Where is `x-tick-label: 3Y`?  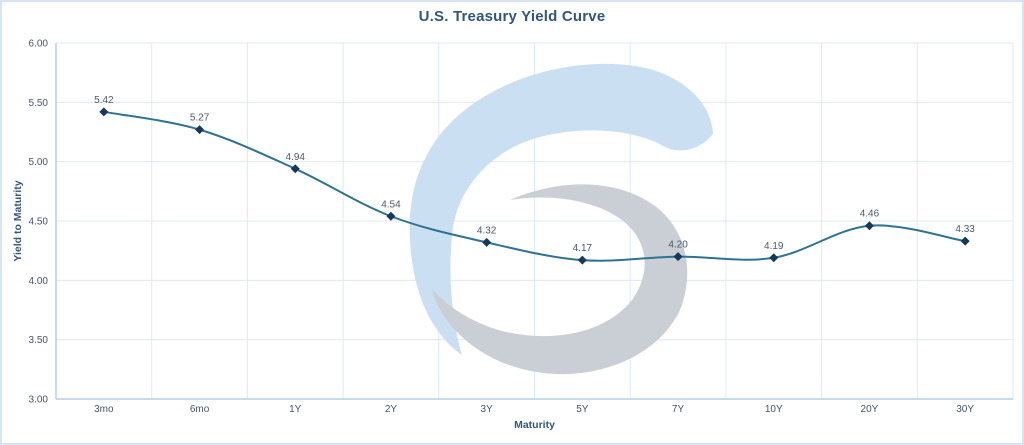
x-tick-label: 3Y is located at coordinates (487, 409).